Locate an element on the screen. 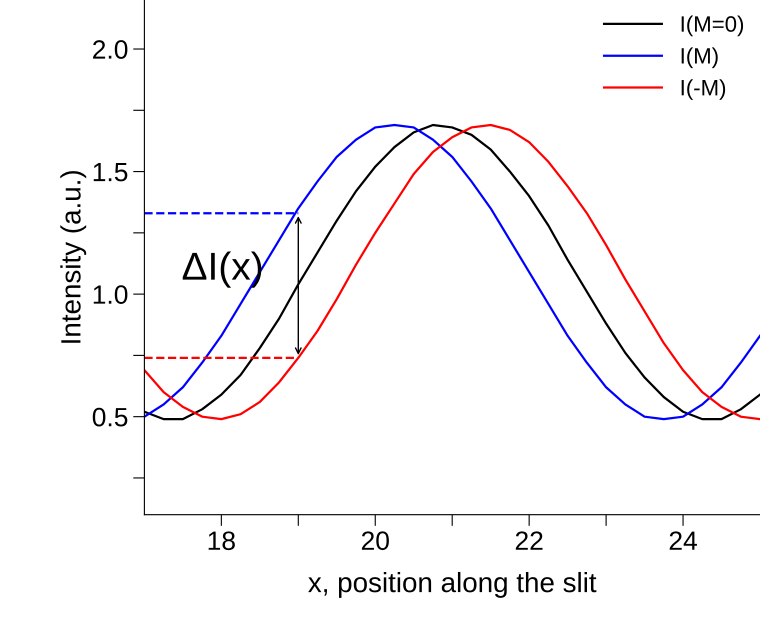  legend-label: I(M) is located at coordinates (700, 57).